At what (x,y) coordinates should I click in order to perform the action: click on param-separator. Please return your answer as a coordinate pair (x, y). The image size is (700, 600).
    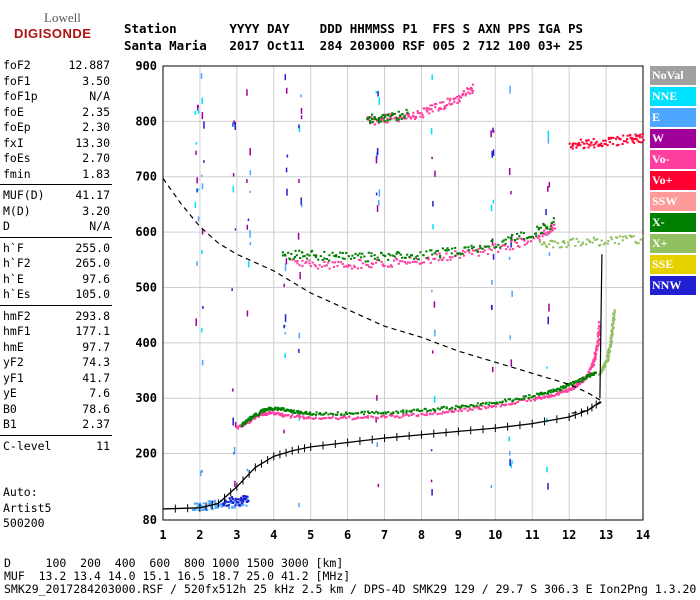
    Looking at the image, I should click on (56, 305).